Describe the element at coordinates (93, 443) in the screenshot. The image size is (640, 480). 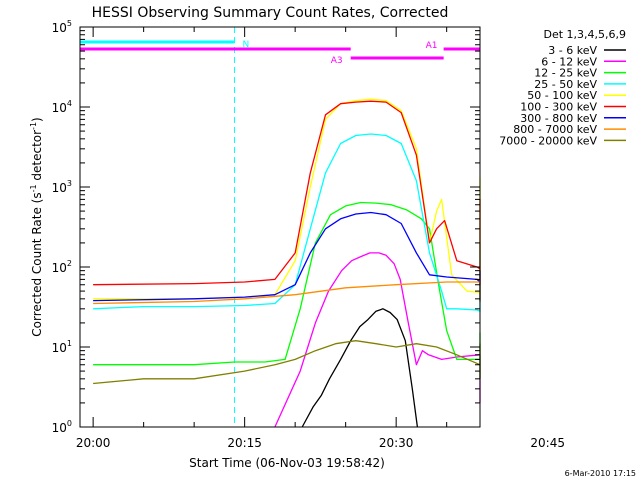
I see `x-tick-label: 20:00` at that location.